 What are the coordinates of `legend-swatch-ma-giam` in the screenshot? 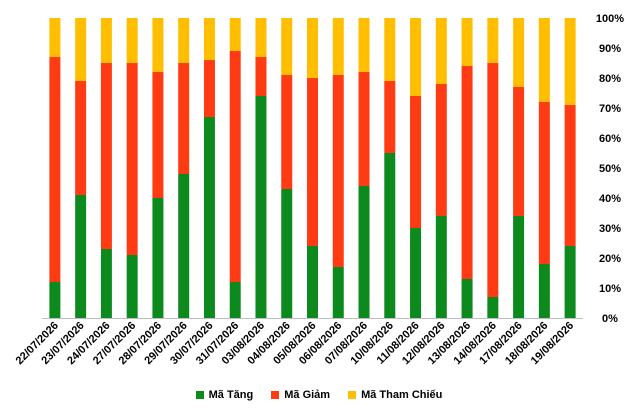 It's located at (275, 395).